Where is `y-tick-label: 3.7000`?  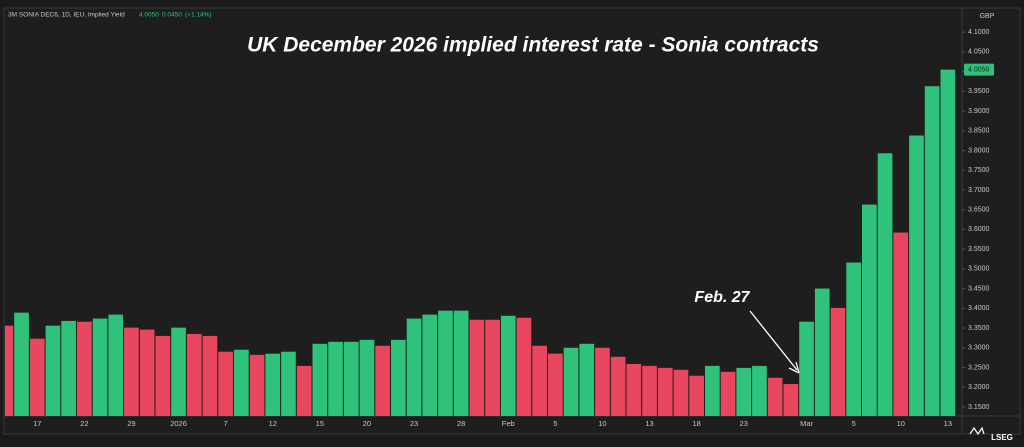
y-tick-label: 3.7000 is located at coordinates (979, 190).